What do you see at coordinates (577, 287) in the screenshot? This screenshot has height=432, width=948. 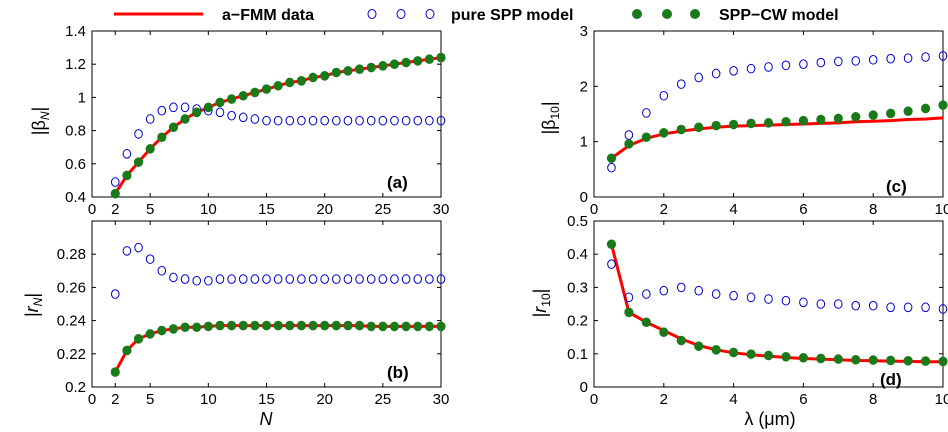 I see `panel-d-ytick-label: 0.3` at bounding box center [577, 287].